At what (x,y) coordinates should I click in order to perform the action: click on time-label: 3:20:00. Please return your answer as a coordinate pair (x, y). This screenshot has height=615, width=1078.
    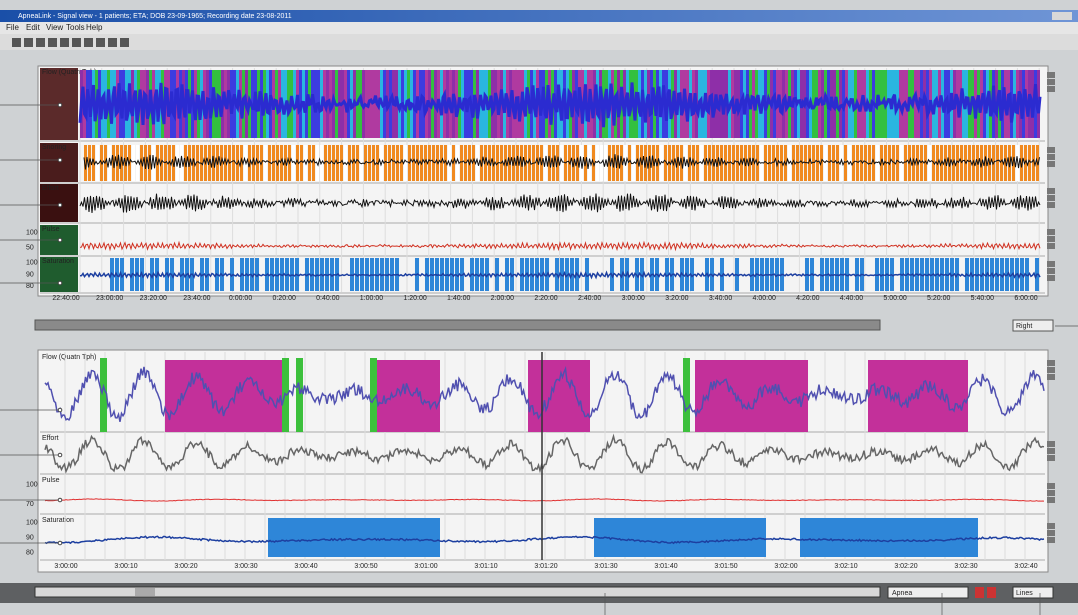
    Looking at the image, I should click on (676, 298).